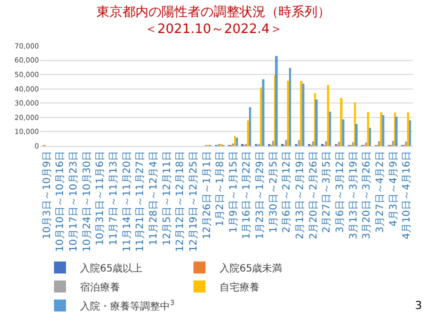 The height and width of the screenshot is (320, 427). I want to click on text: 3, so click(418, 305).